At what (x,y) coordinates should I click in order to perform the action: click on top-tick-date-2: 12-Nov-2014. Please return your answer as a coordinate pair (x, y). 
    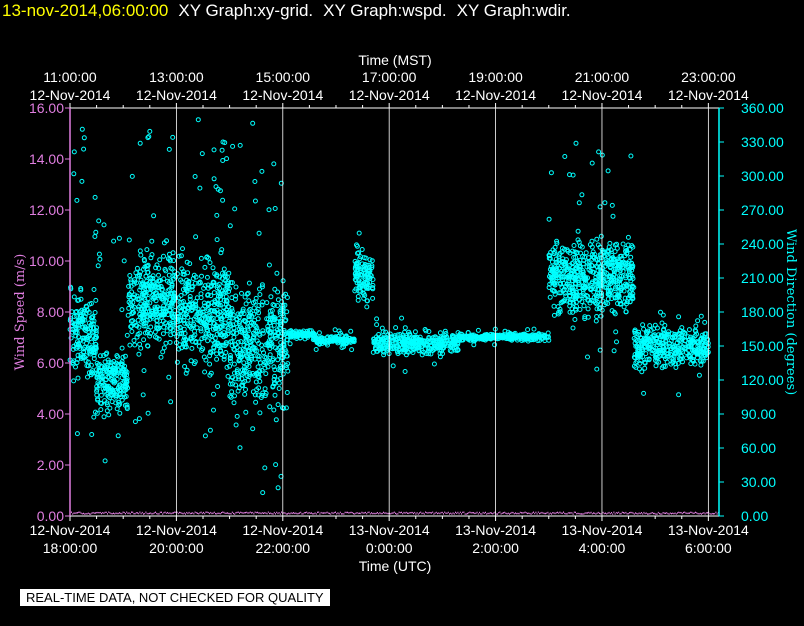
    Looking at the image, I should click on (282, 95).